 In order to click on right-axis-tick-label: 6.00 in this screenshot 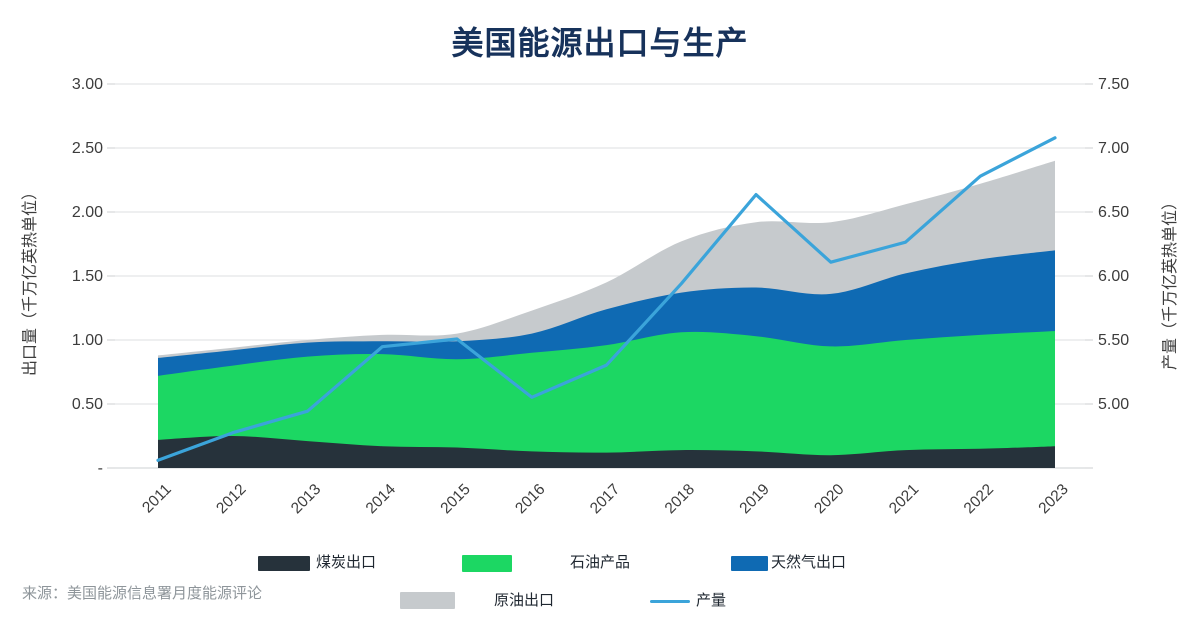, I will do `click(1113, 276)`.